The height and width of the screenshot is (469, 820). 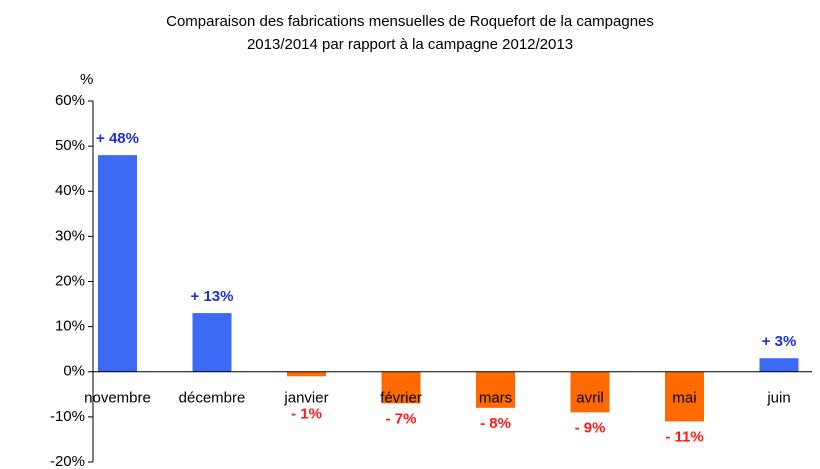 I want to click on y-tick-label: -20%, so click(x=67, y=461).